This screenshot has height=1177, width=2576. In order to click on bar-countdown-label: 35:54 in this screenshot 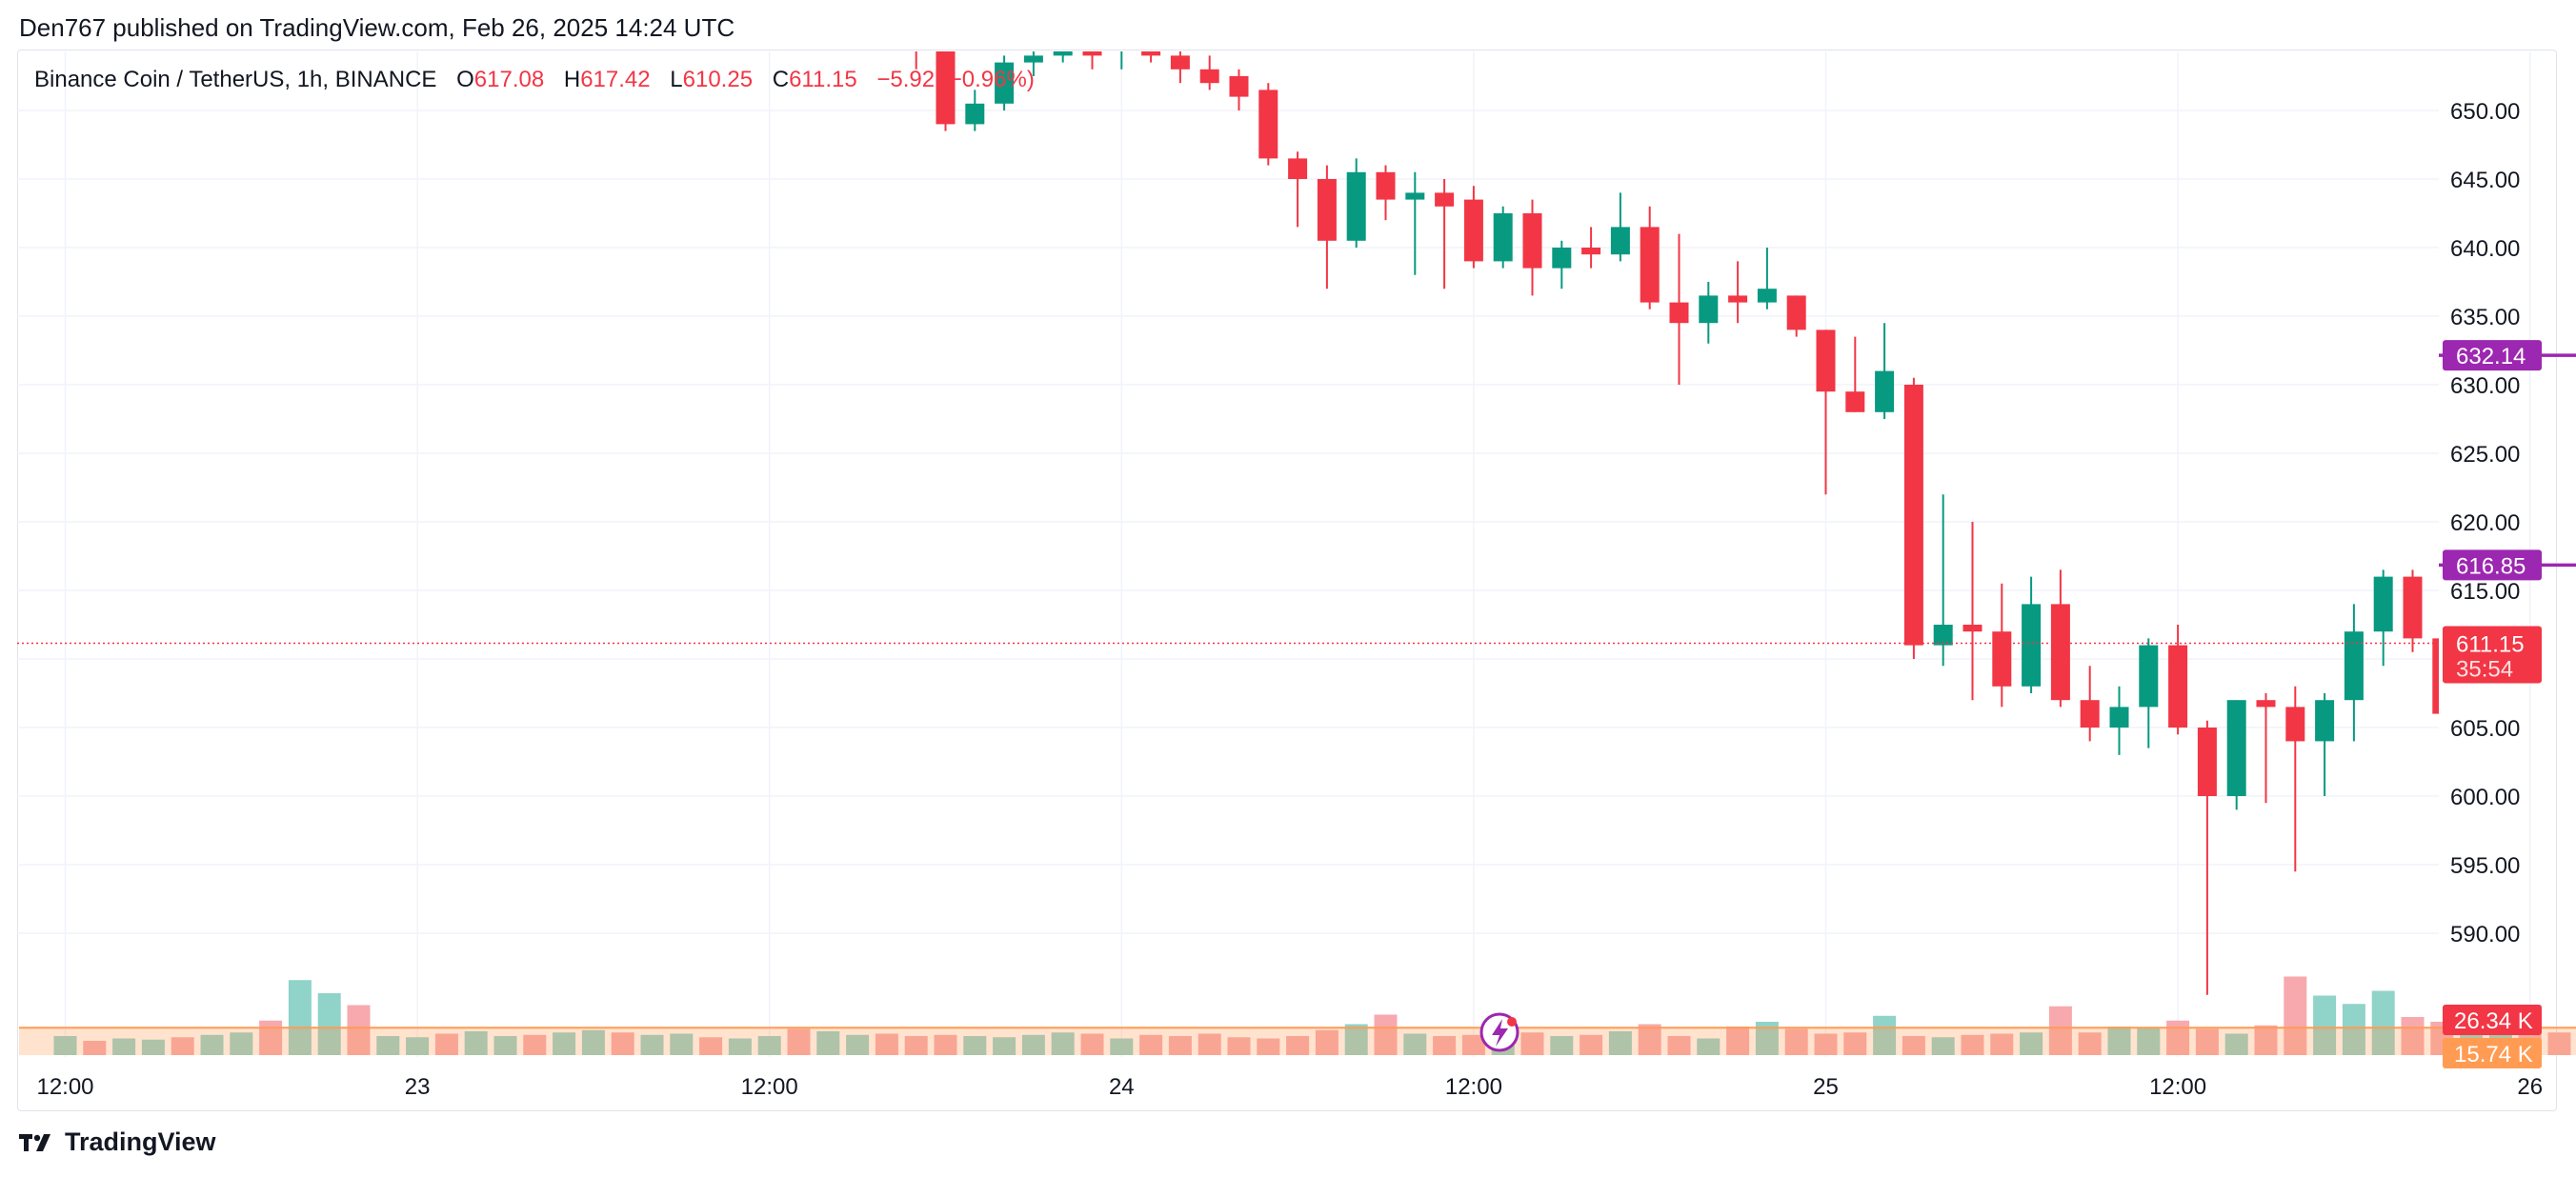, I will do `click(2485, 669)`.